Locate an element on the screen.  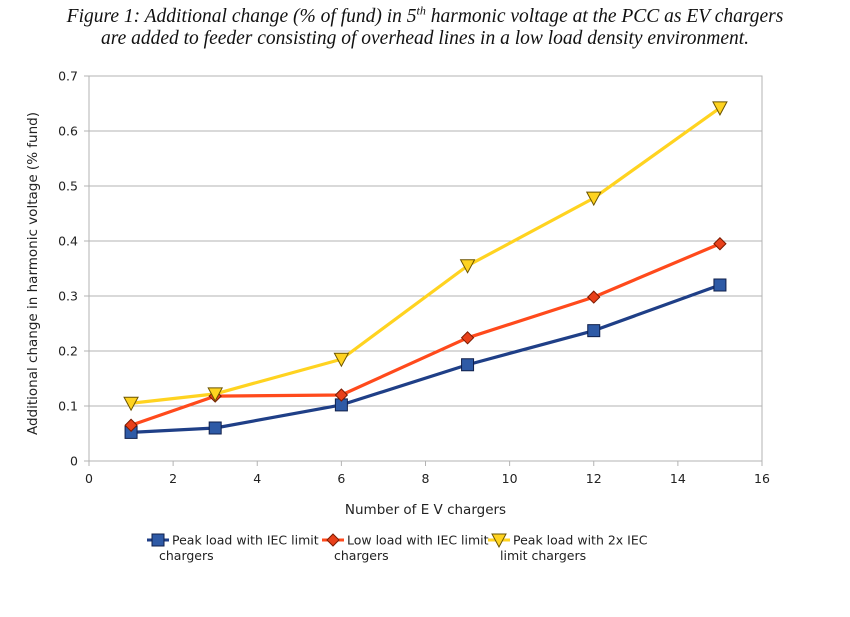
legend-label-3-line-2: limit chargers is located at coordinates (543, 555).